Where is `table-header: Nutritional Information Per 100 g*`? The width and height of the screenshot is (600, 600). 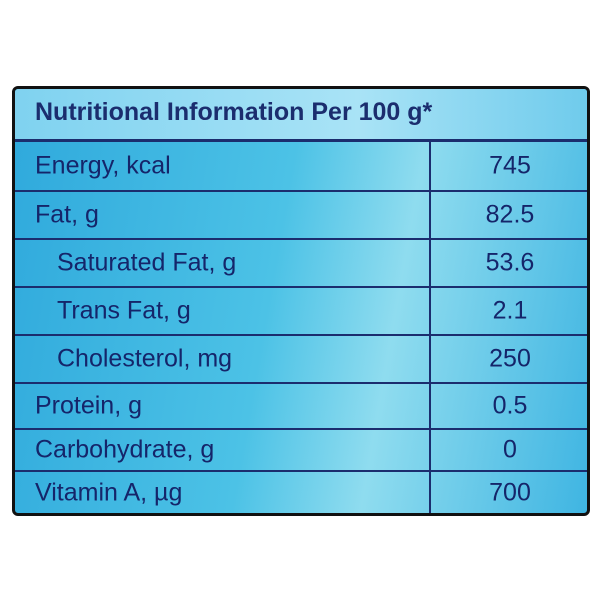
table-header: Nutritional Information Per 100 g* is located at coordinates (301, 115).